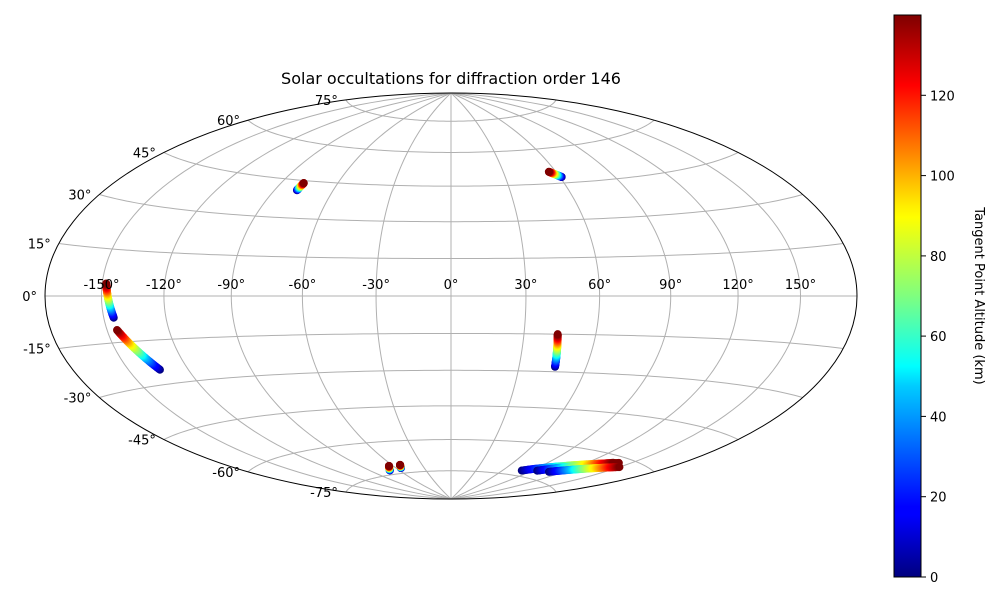 The width and height of the screenshot is (1000, 600). I want to click on lon-tick-label: -30°, so click(376, 285).